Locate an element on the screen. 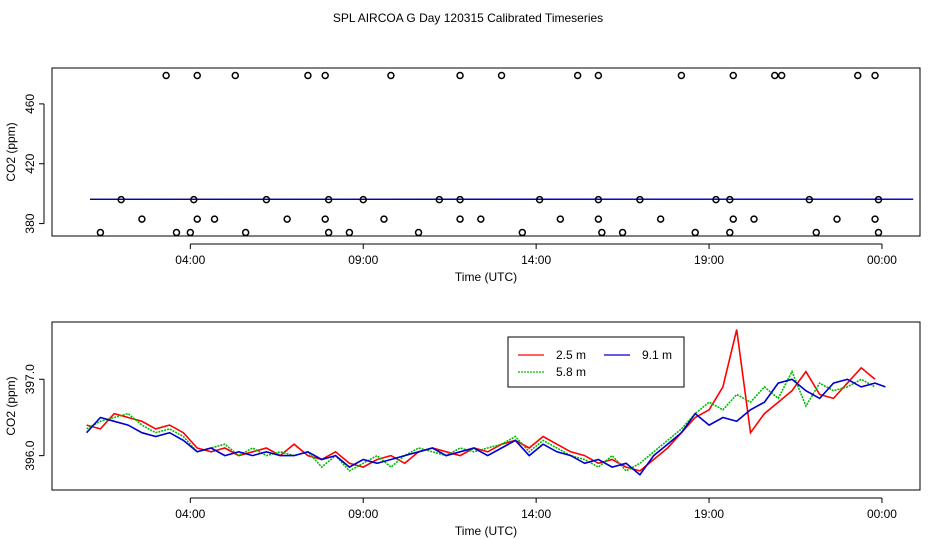 The height and width of the screenshot is (540, 936). legend: 2.5 m 5.8 m 9.1 m is located at coordinates (596, 362).